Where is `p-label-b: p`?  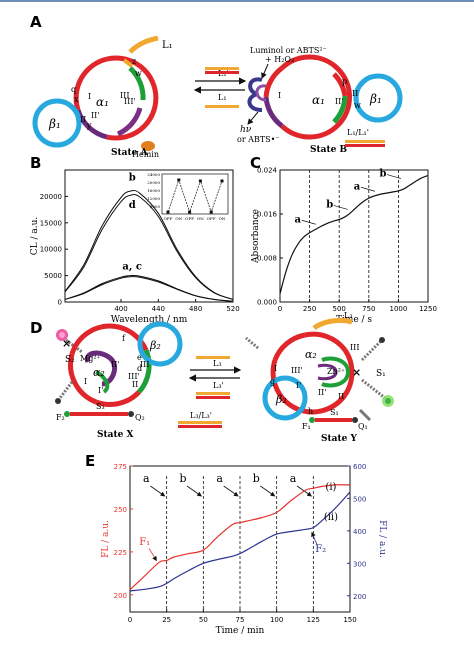 p-label-b: p is located at coordinates (344, 81).